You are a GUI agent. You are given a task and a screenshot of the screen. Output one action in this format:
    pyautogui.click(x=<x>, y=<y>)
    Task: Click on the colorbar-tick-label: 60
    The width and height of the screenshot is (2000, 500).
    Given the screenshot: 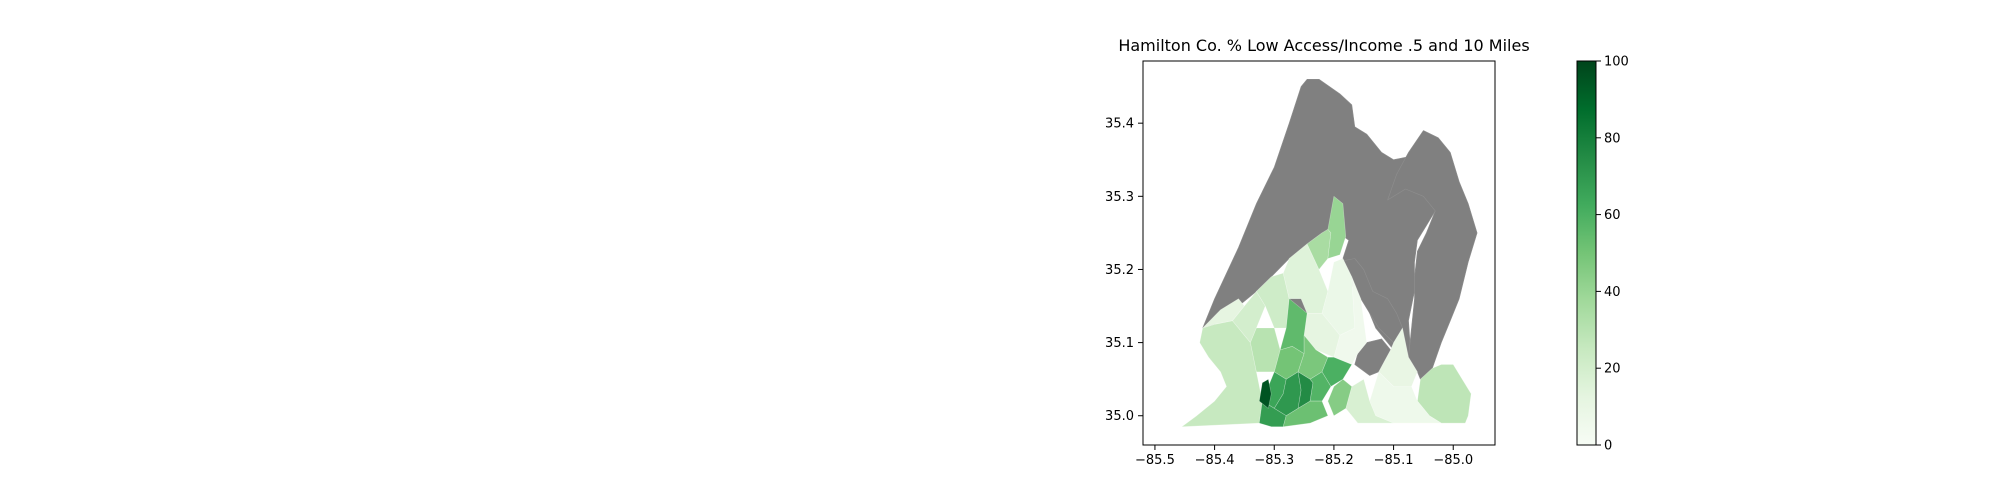 What is the action you would take?
    pyautogui.click(x=1612, y=215)
    